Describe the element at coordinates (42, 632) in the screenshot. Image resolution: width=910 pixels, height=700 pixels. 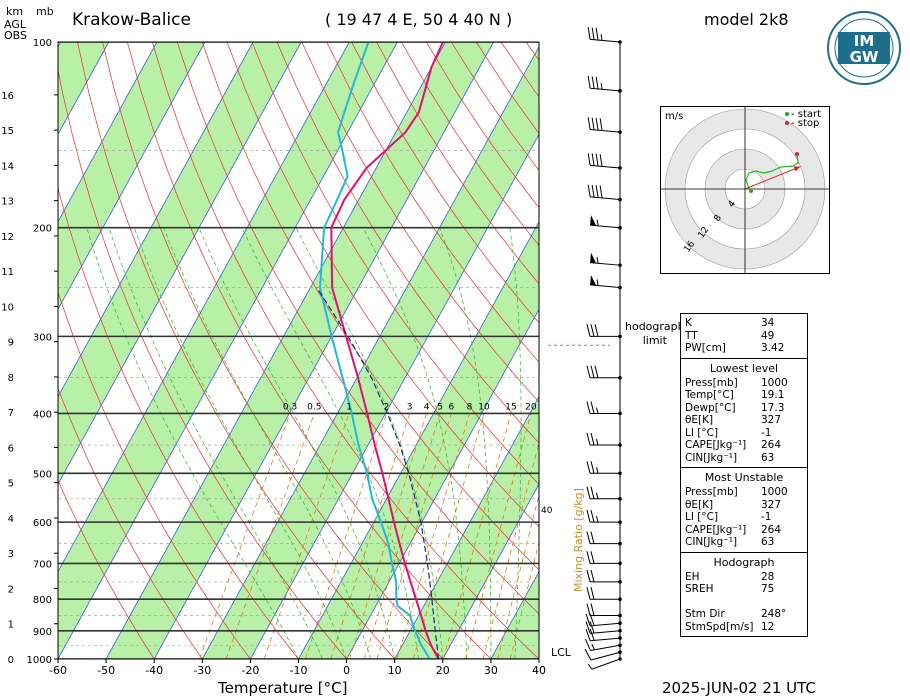
I see `pressure-tick-label: 900` at that location.